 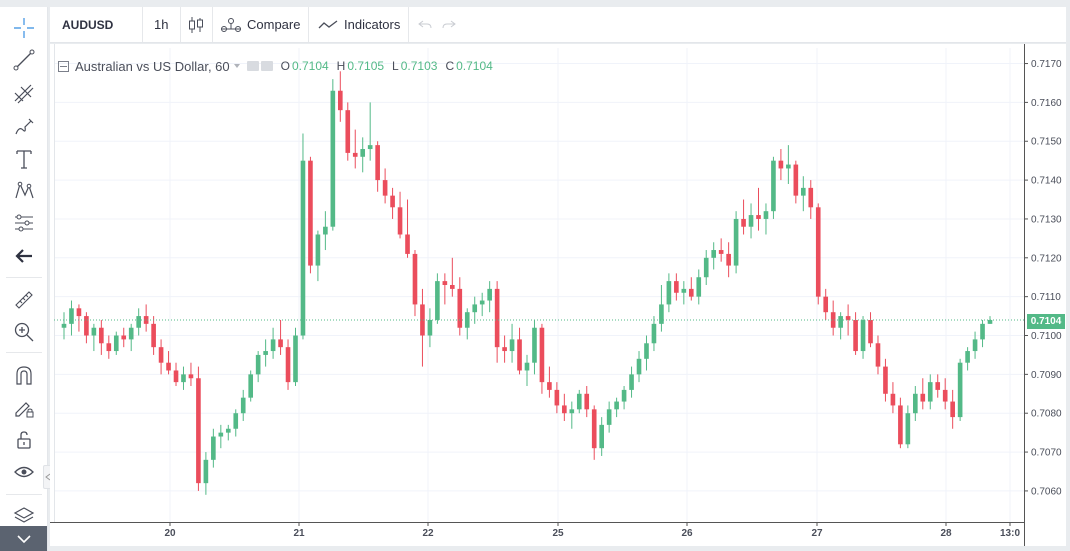 I want to click on text-tool, so click(x=24, y=159).